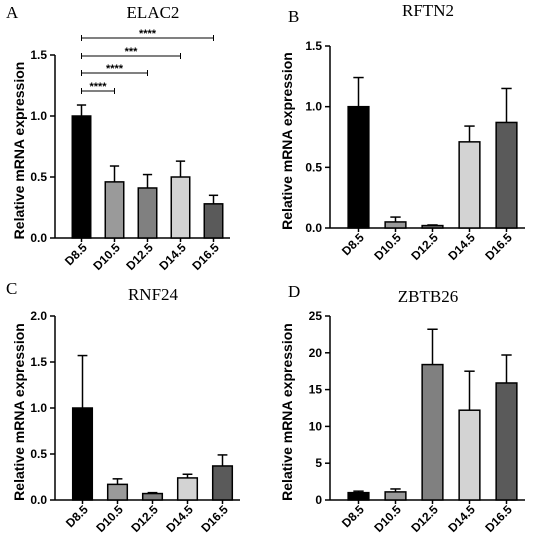  What do you see at coordinates (428, 10) in the screenshot?
I see `chart-title: RFTN2` at bounding box center [428, 10].